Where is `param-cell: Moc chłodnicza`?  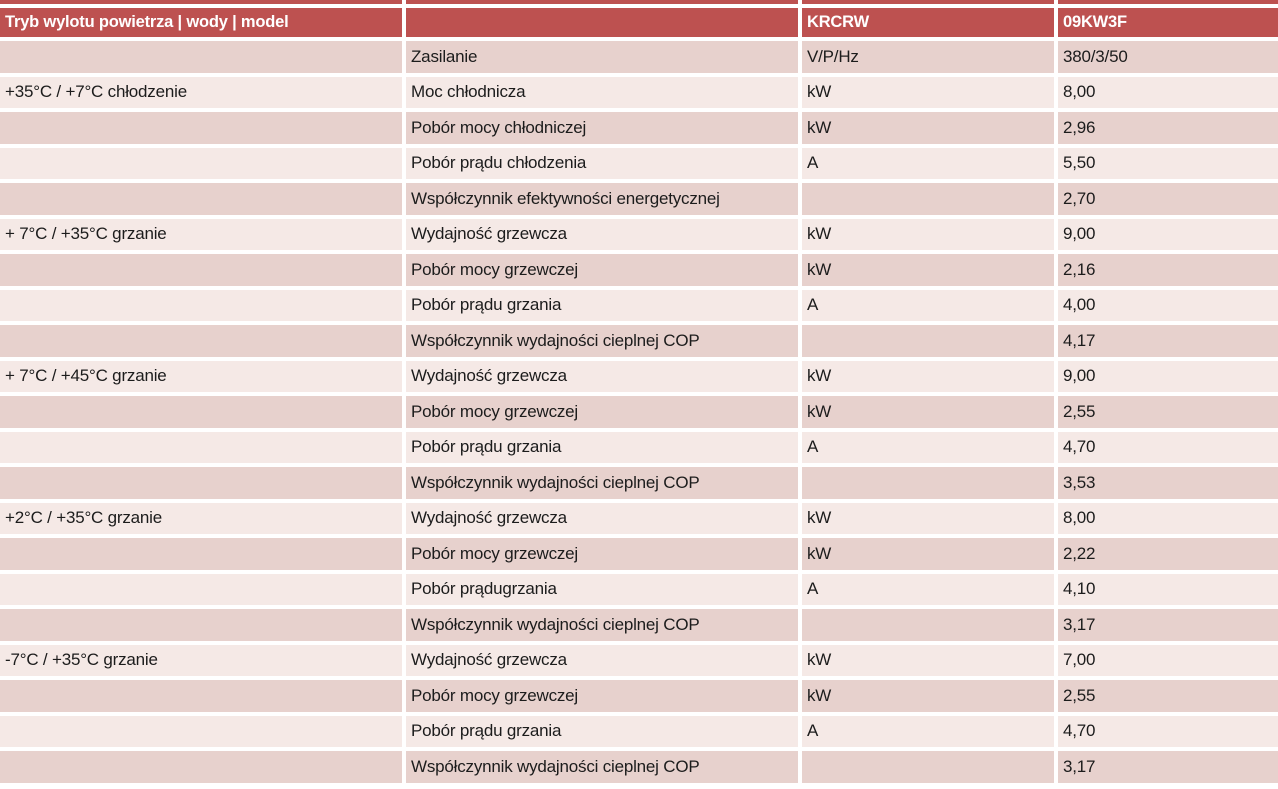
param-cell: Moc chłodnicza is located at coordinates (602, 92).